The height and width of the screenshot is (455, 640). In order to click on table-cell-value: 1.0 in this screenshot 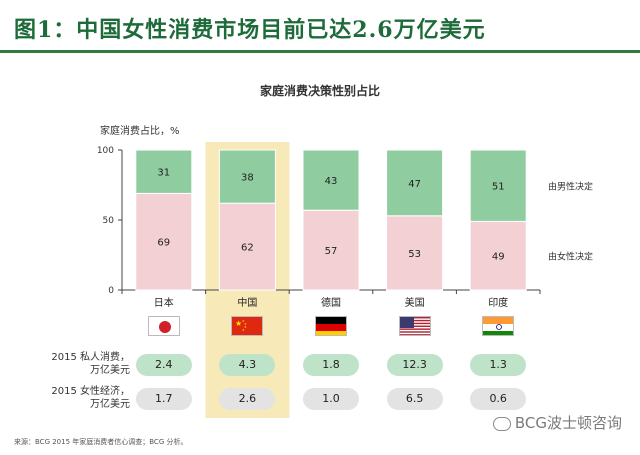, I will do `click(331, 399)`.